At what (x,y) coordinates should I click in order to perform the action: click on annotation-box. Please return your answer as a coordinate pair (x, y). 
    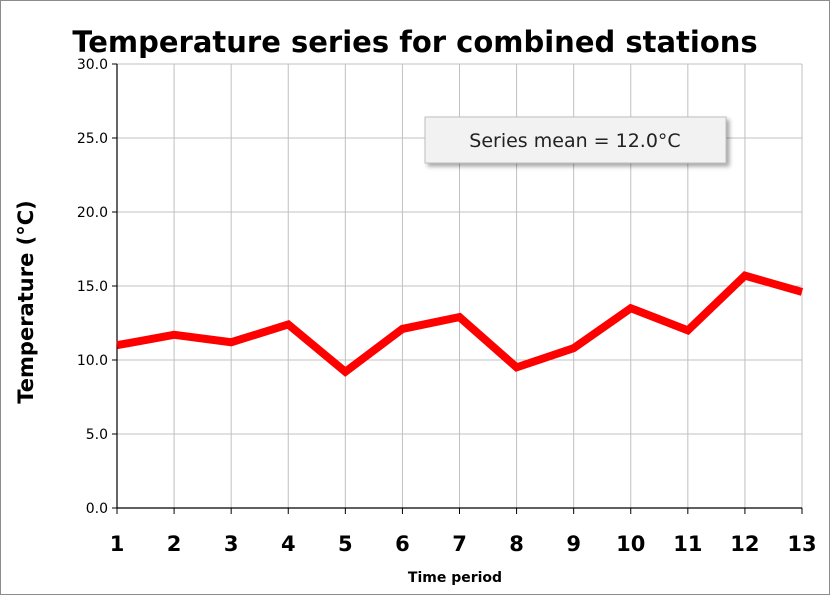
    Looking at the image, I should click on (575, 140).